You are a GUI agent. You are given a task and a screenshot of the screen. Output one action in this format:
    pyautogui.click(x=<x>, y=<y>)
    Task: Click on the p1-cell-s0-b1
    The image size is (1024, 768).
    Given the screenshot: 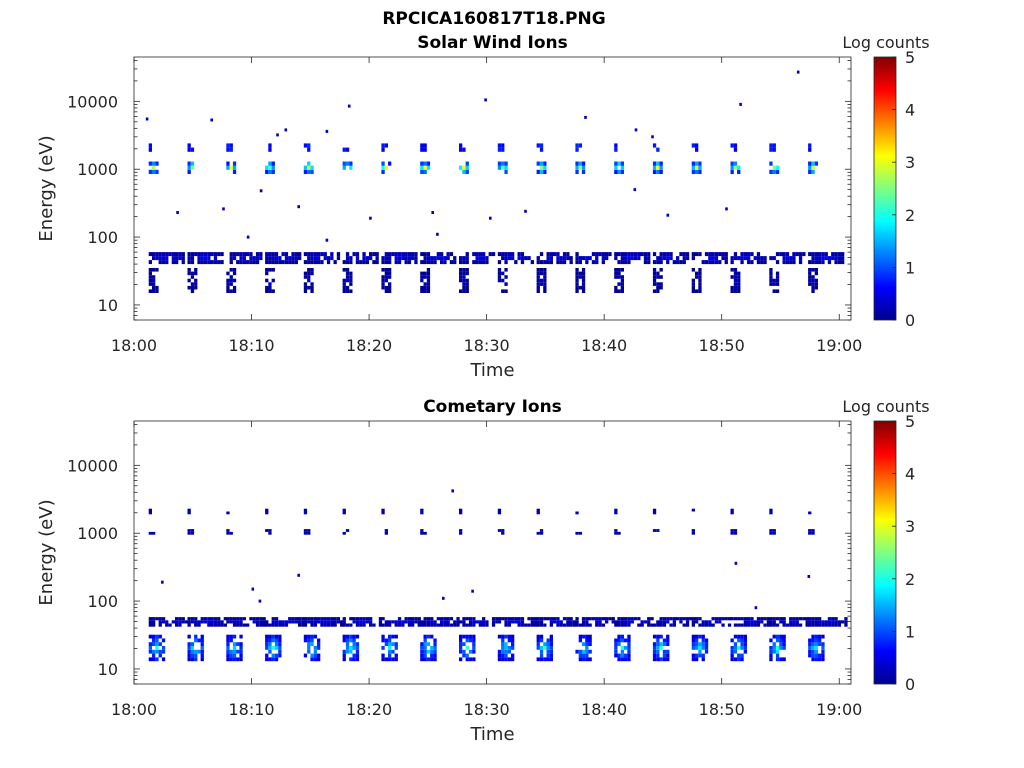 What is the action you would take?
    pyautogui.click(x=150, y=510)
    